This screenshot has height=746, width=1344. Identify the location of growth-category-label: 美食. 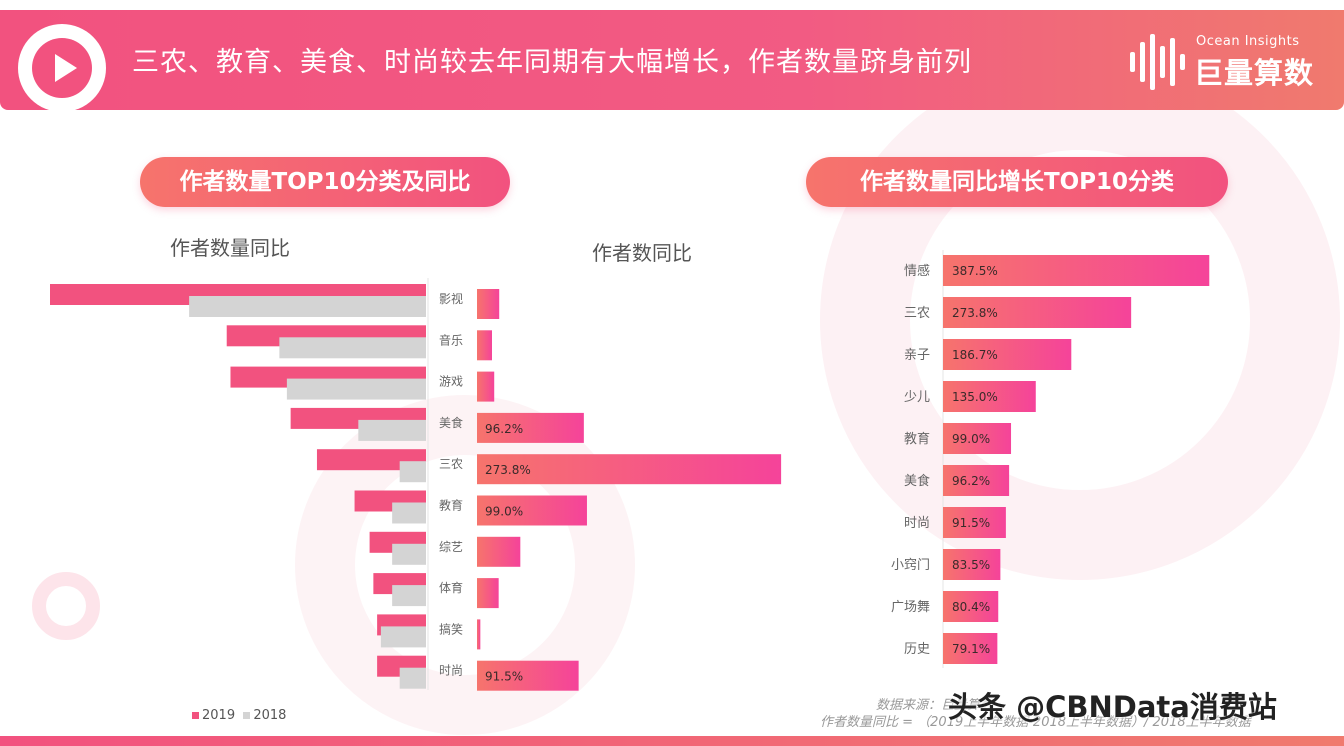
(917, 481).